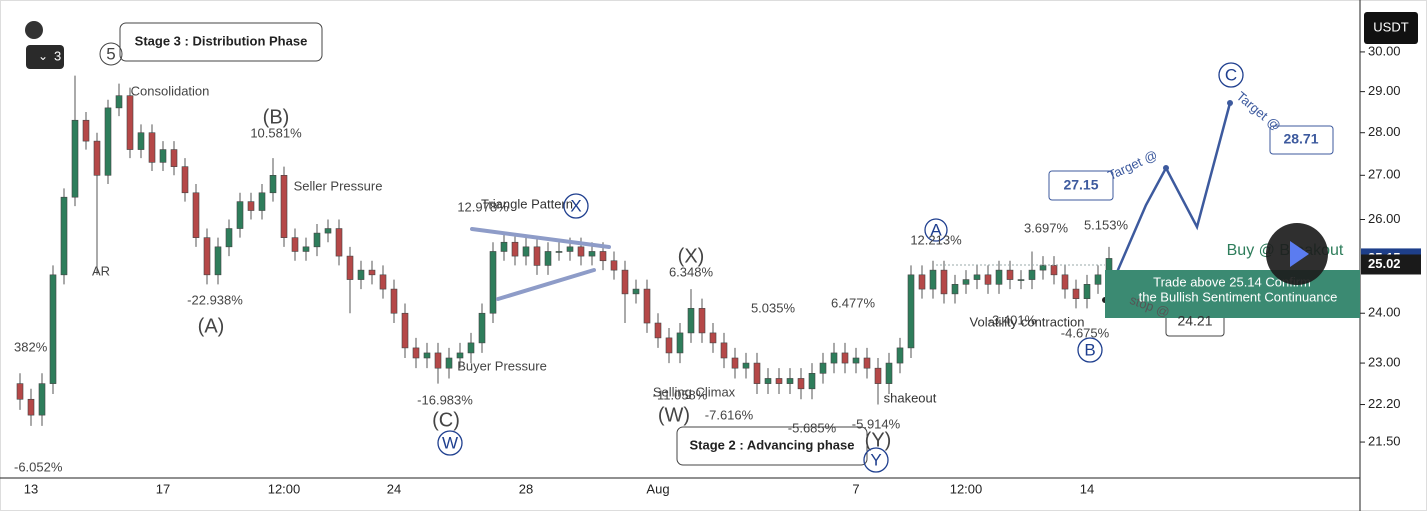  Describe the element at coordinates (772, 446) in the screenshot. I see `stage2-box` at that location.